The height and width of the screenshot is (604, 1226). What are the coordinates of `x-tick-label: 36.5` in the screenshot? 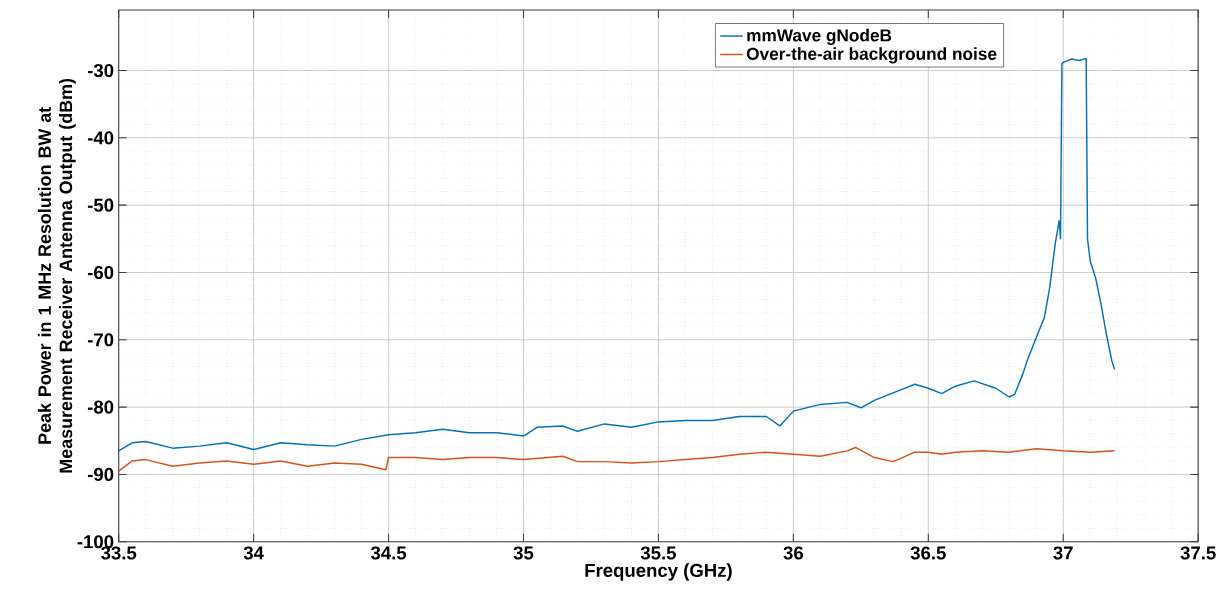 It's located at (928, 553).